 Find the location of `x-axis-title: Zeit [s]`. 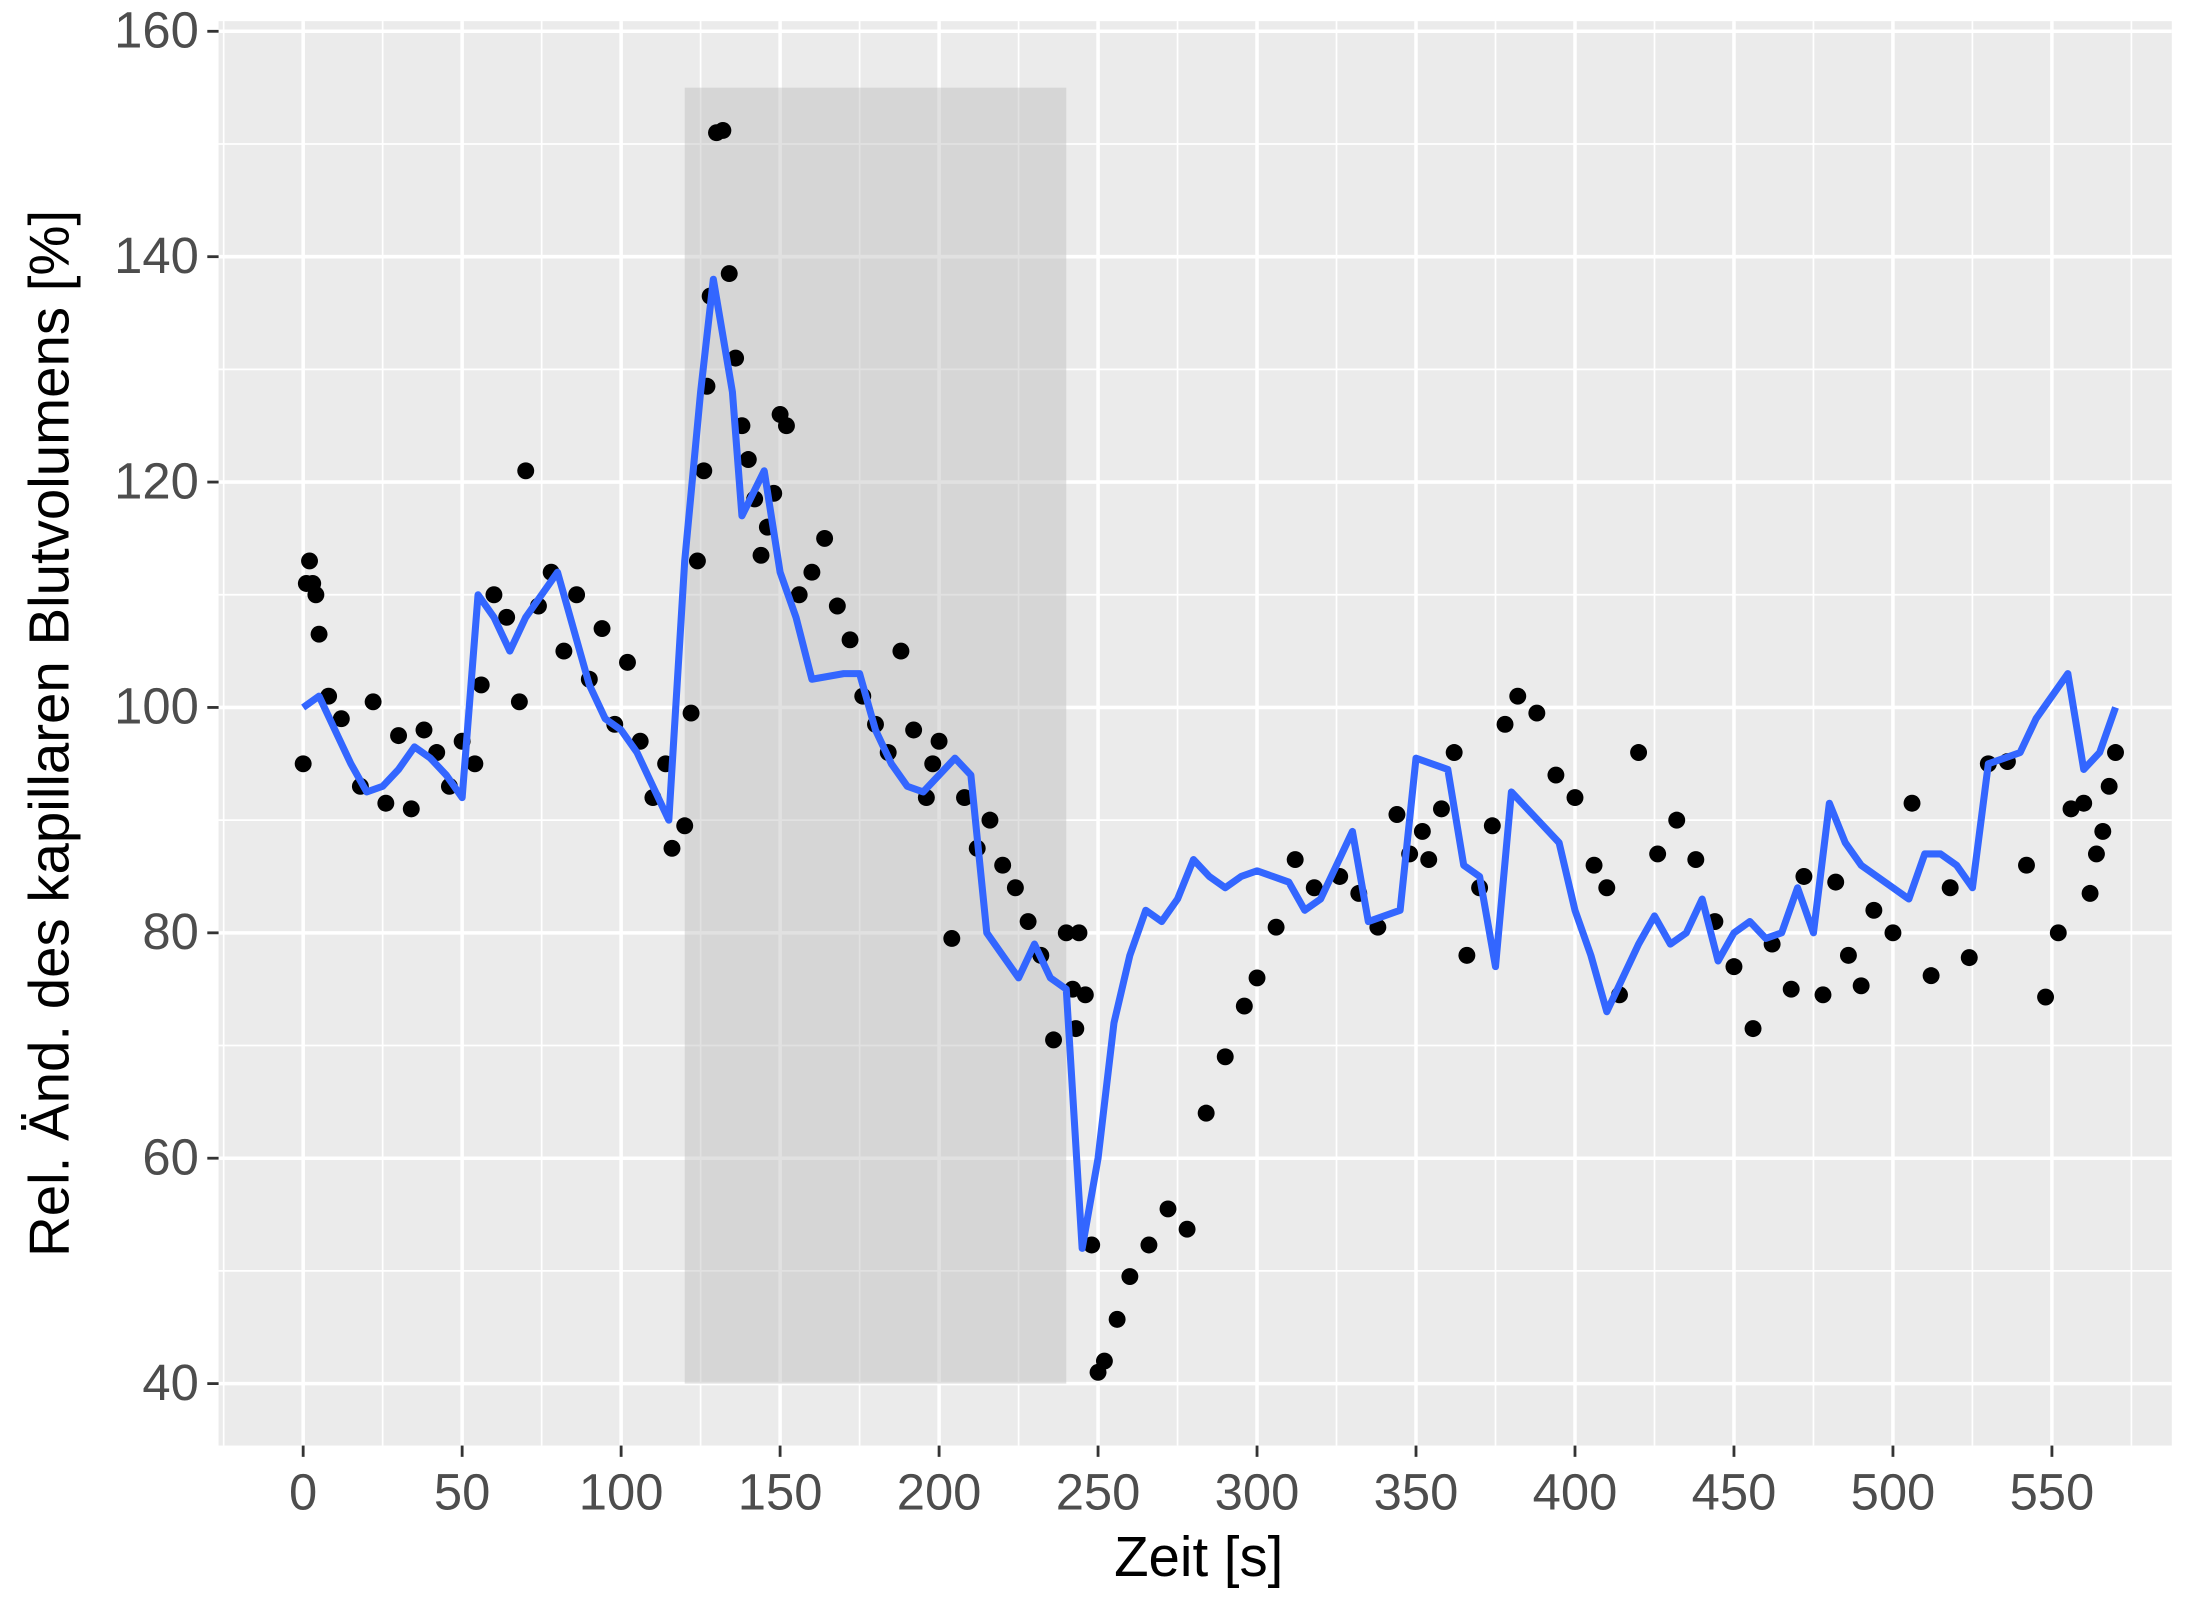

x-axis-title: Zeit [s] is located at coordinates (1198, 1556).